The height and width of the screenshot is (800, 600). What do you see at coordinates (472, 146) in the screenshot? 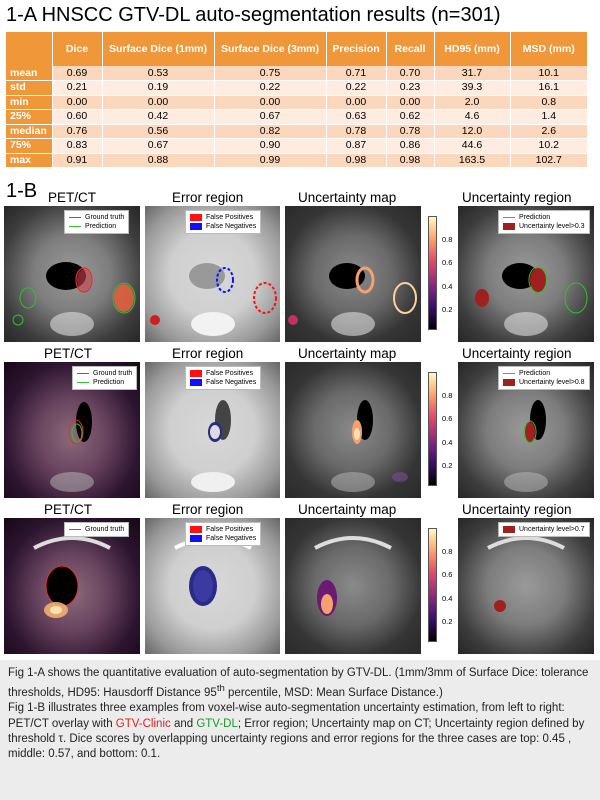
I see `table-cell: 44.6` at bounding box center [472, 146].